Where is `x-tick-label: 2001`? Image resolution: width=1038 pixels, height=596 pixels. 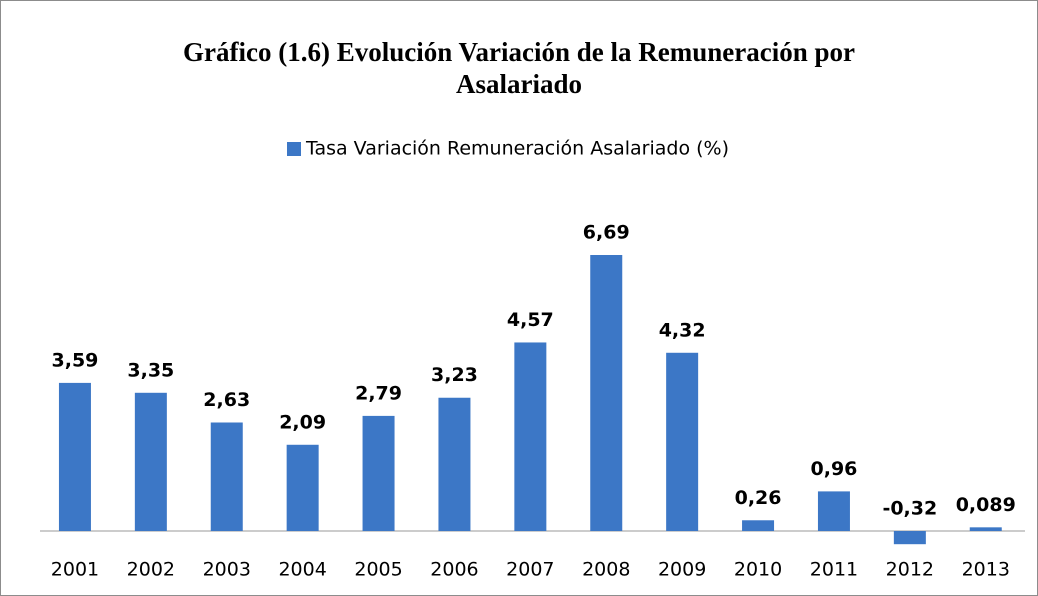
x-tick-label: 2001 is located at coordinates (75, 570).